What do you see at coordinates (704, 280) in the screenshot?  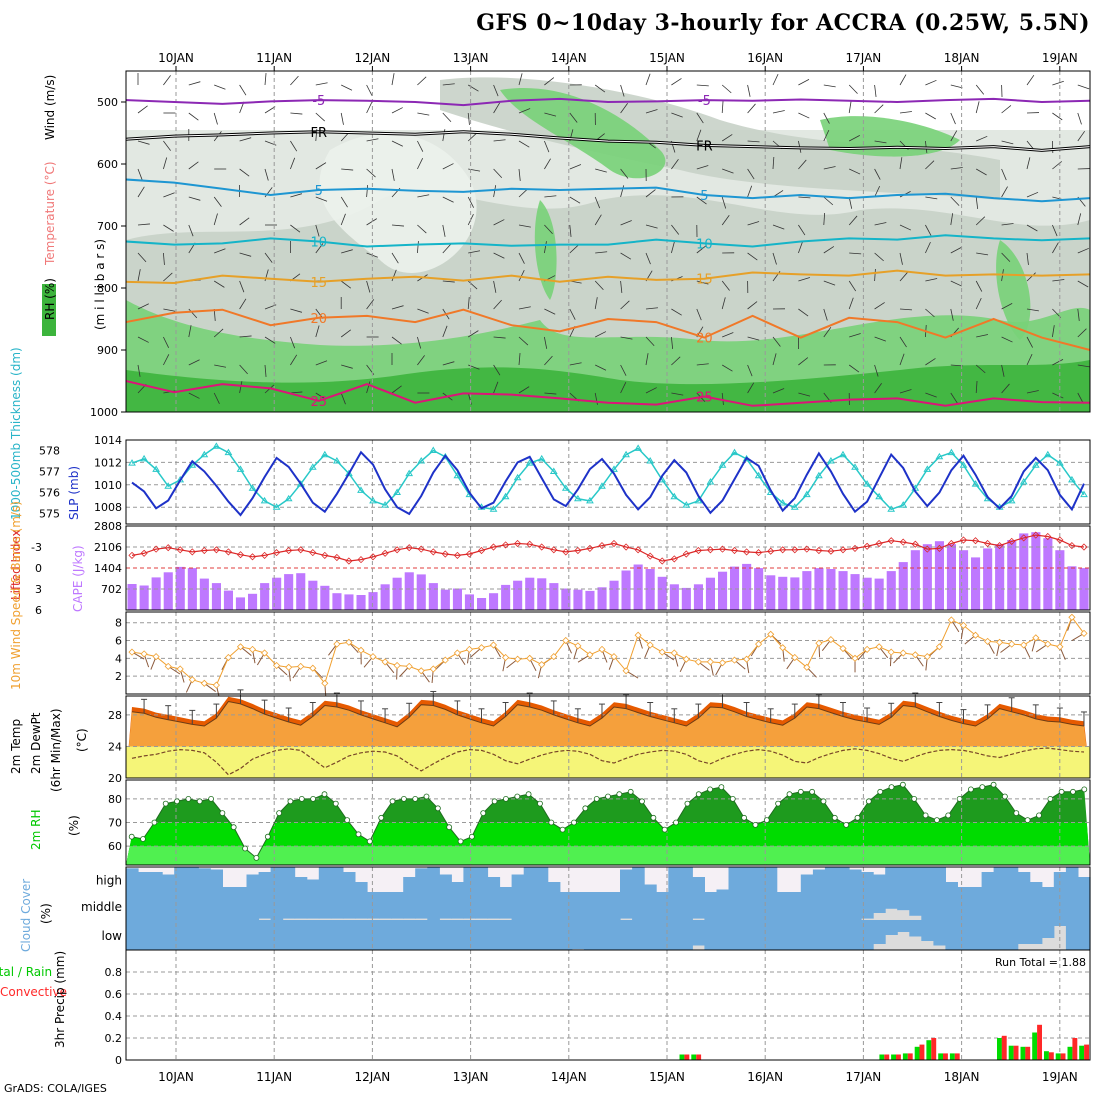 I see `contour-label: 15` at bounding box center [704, 280].